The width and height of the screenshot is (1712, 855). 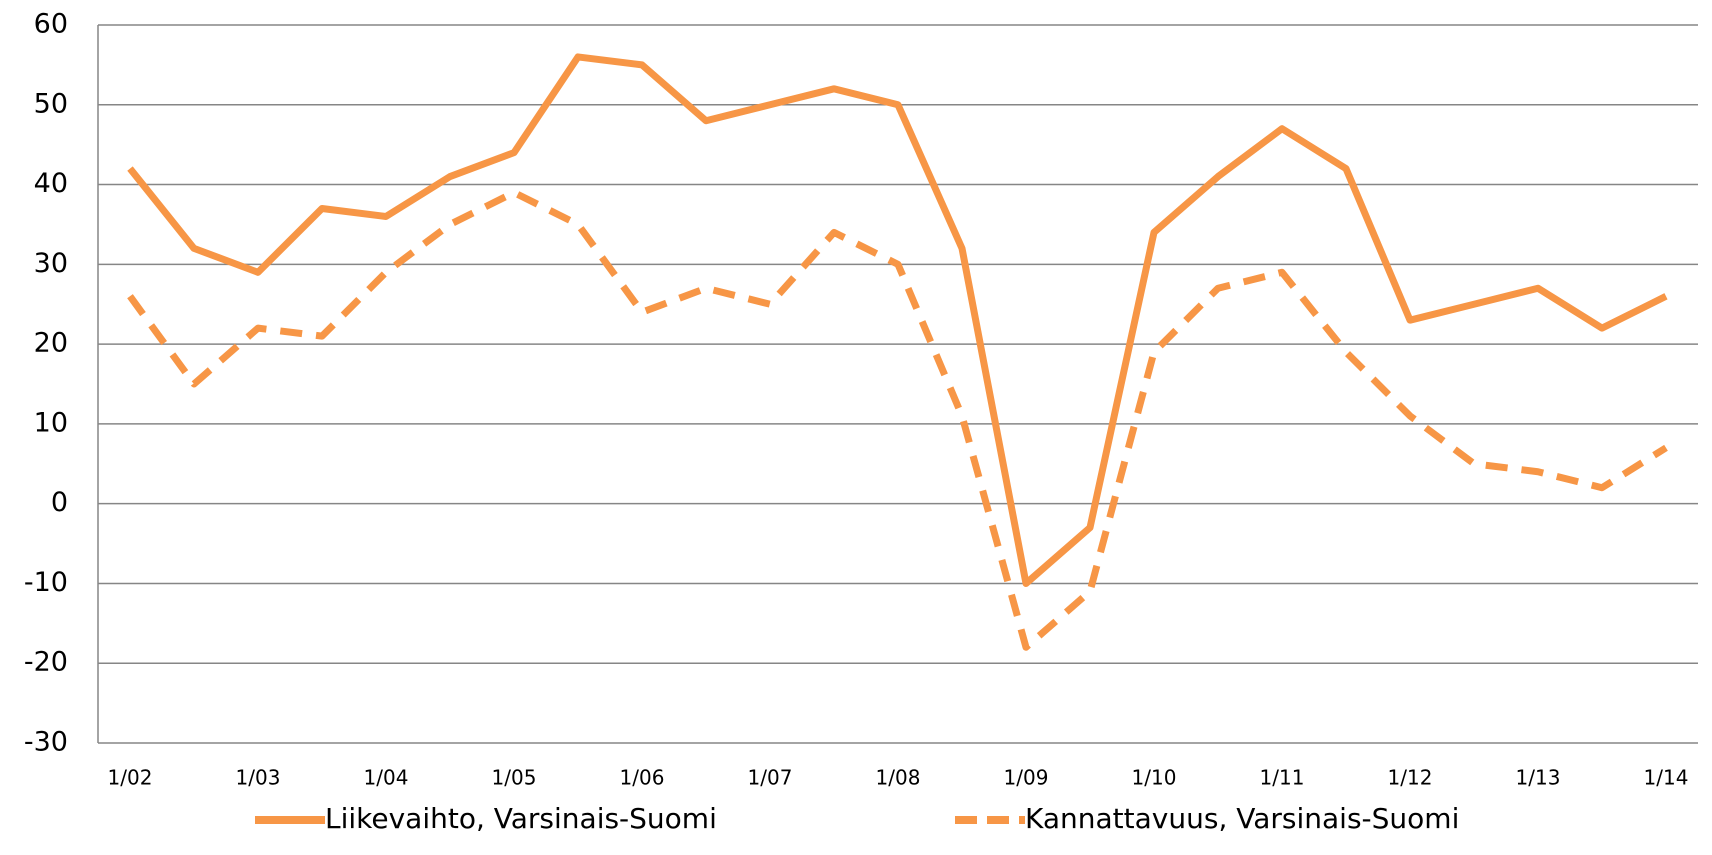 I want to click on y-tick-label: -10, so click(x=46, y=582).